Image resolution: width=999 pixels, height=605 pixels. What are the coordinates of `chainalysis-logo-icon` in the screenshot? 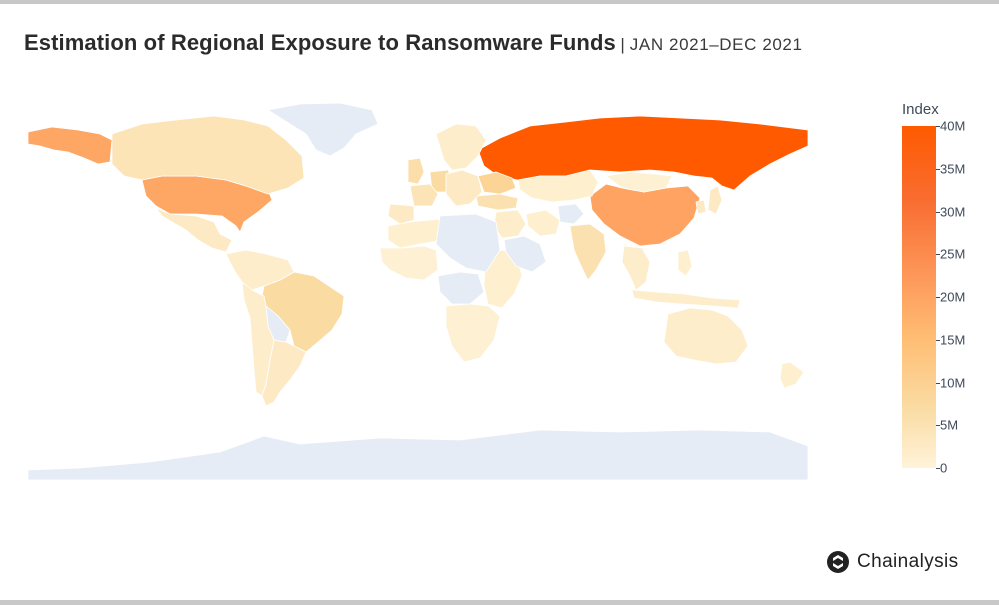 It's located at (838, 562).